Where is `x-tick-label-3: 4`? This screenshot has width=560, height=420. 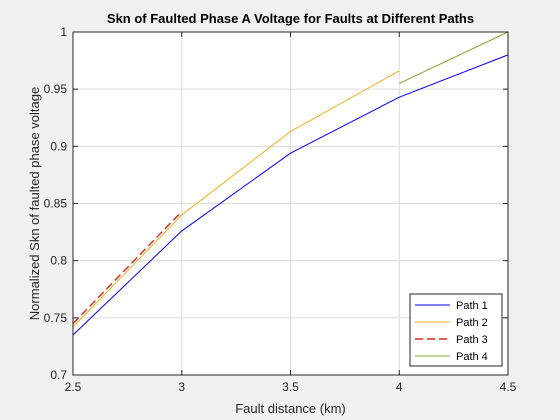 x-tick-label-3: 4 is located at coordinates (399, 387).